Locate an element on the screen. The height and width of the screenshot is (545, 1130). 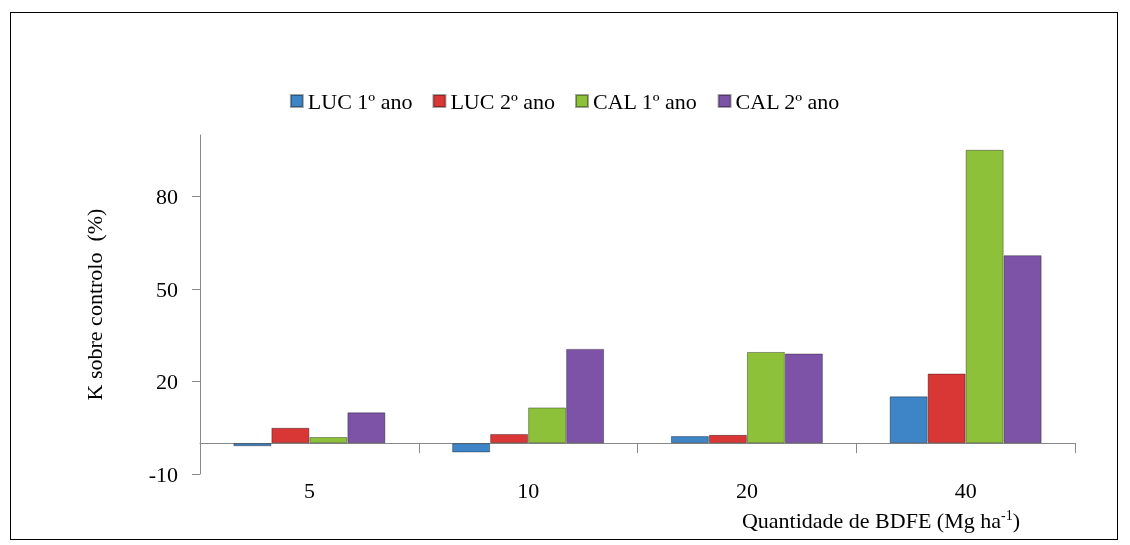
legend-label: LUC 1º ano is located at coordinates (360, 101).